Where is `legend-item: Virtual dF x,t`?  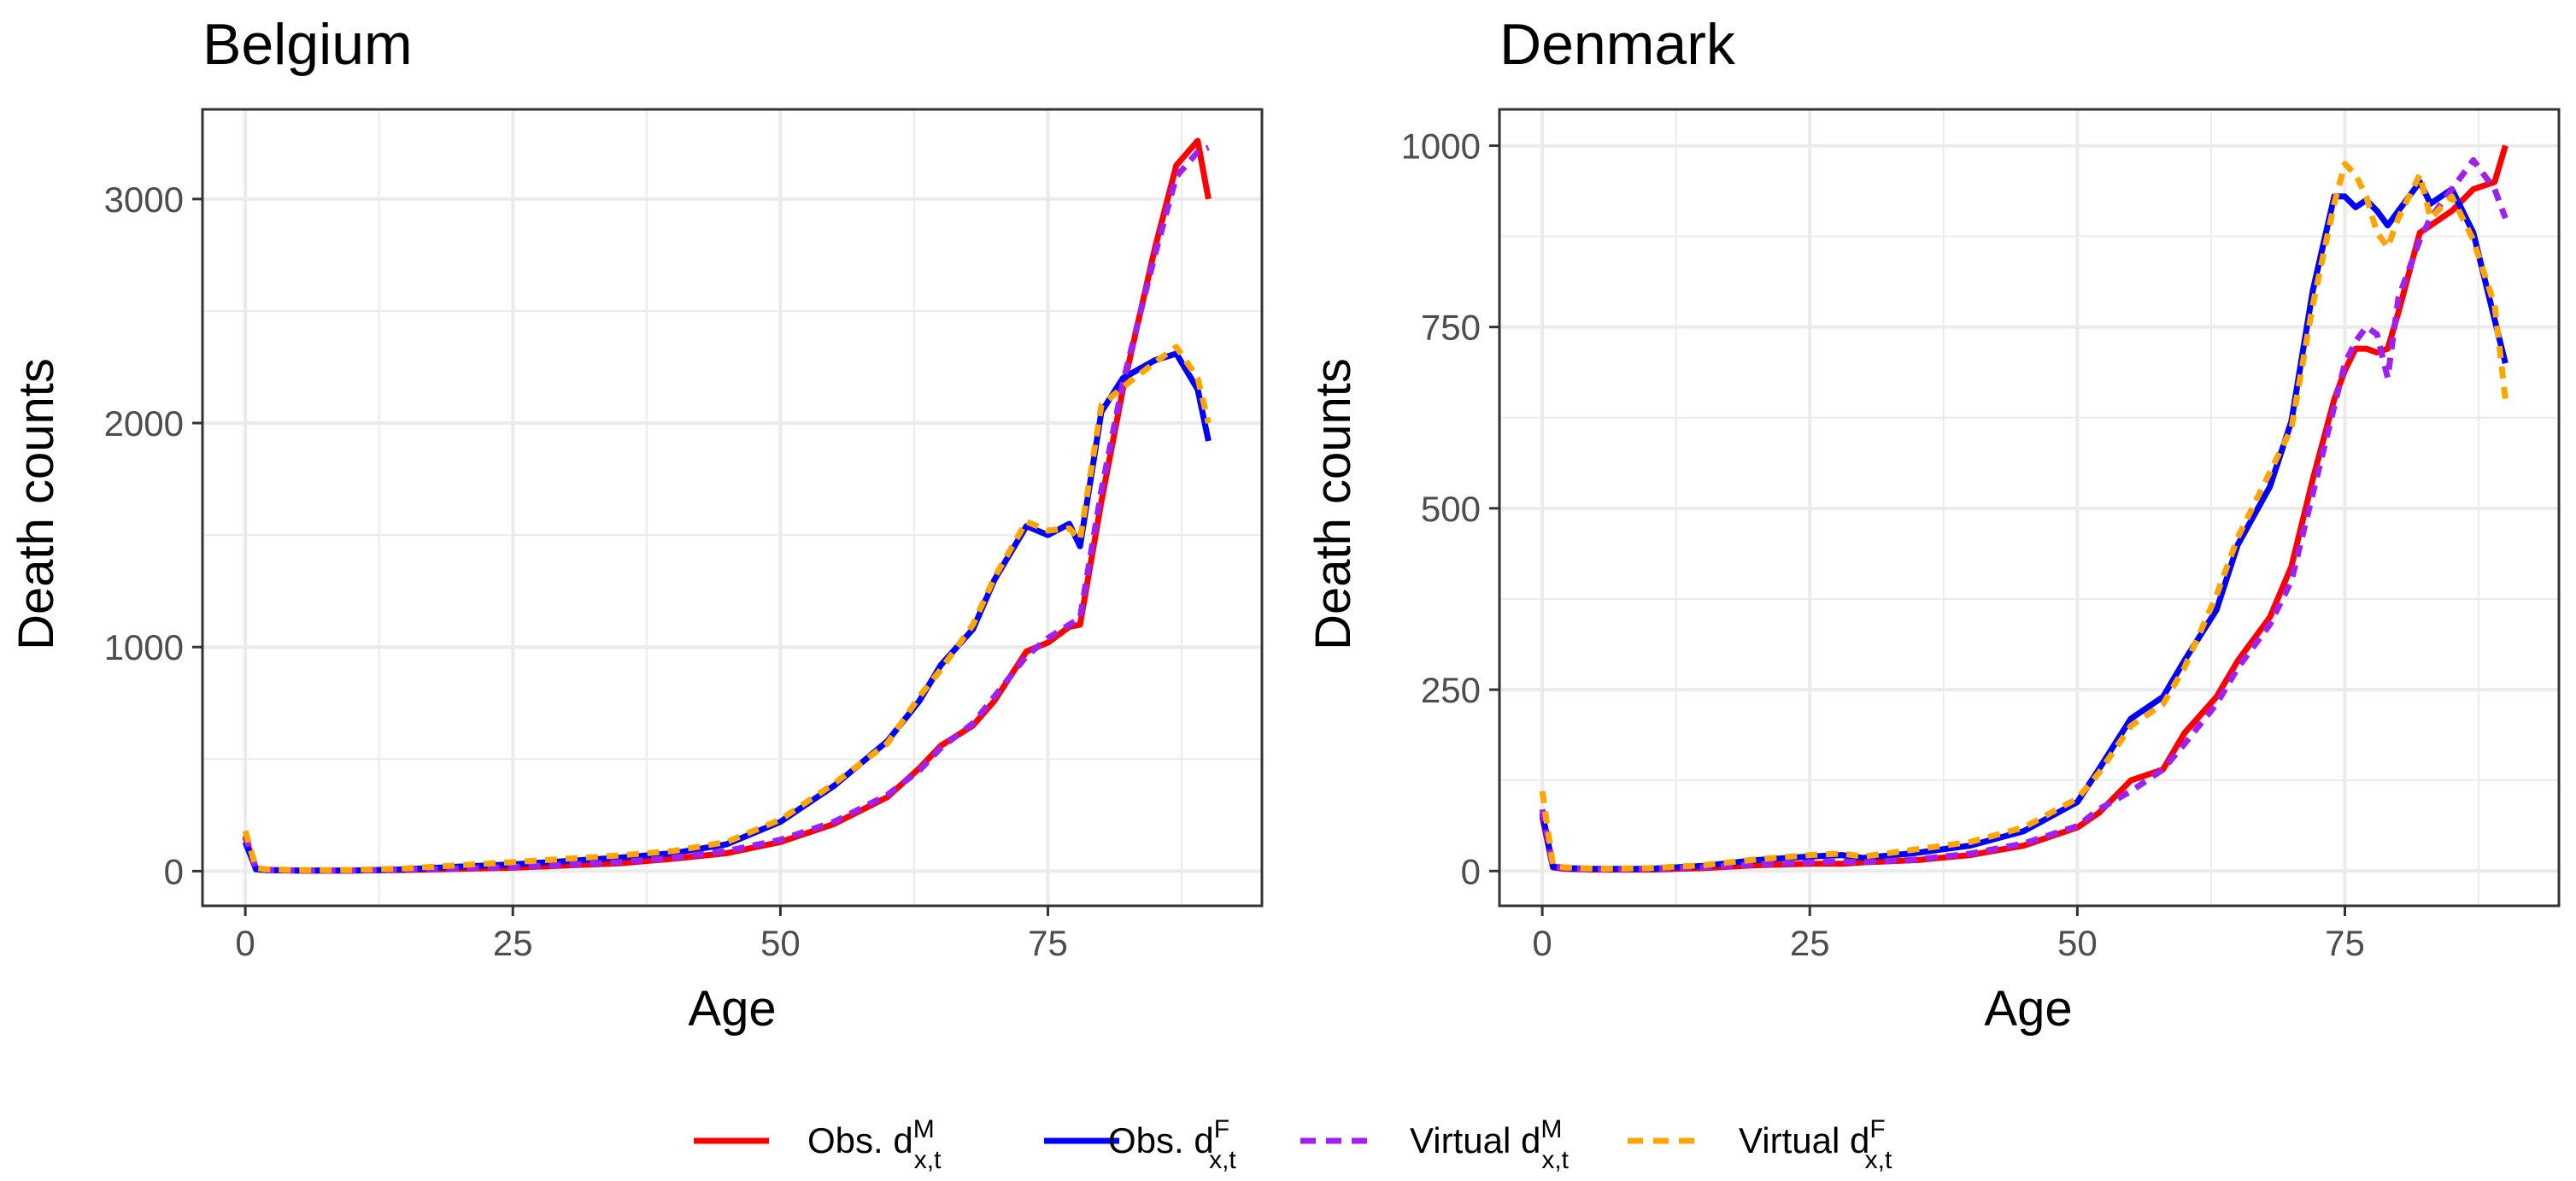 legend-item: Virtual dF x,t is located at coordinates (1760, 1144).